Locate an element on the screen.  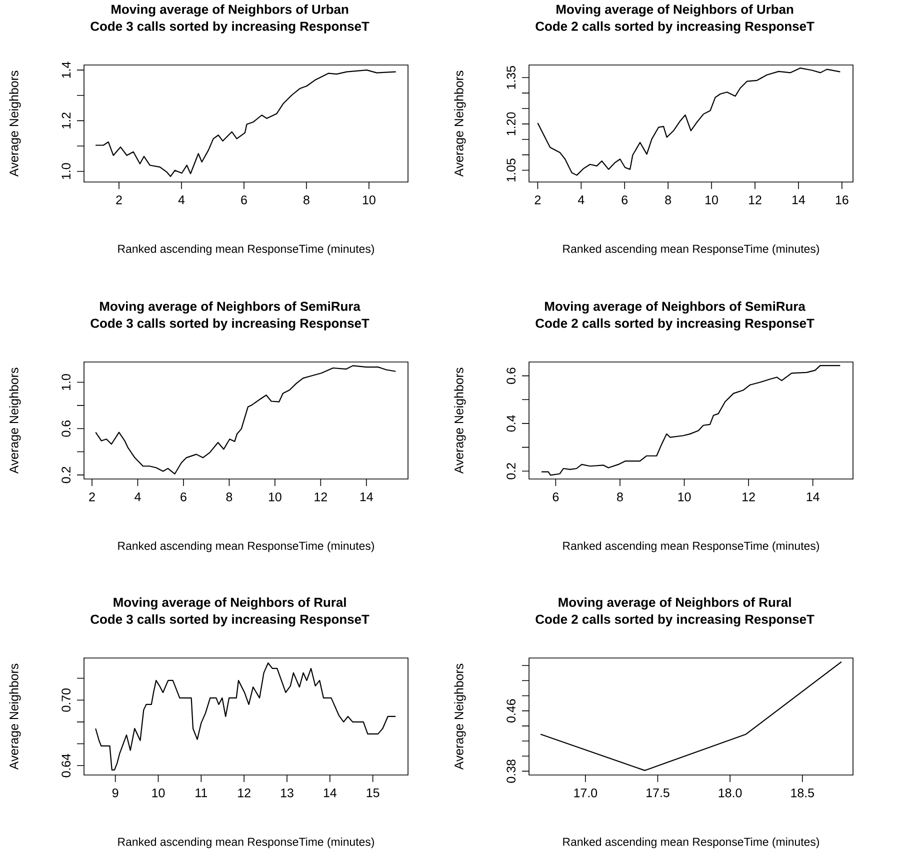
x-tick-label: 17.0 is located at coordinates (586, 793).